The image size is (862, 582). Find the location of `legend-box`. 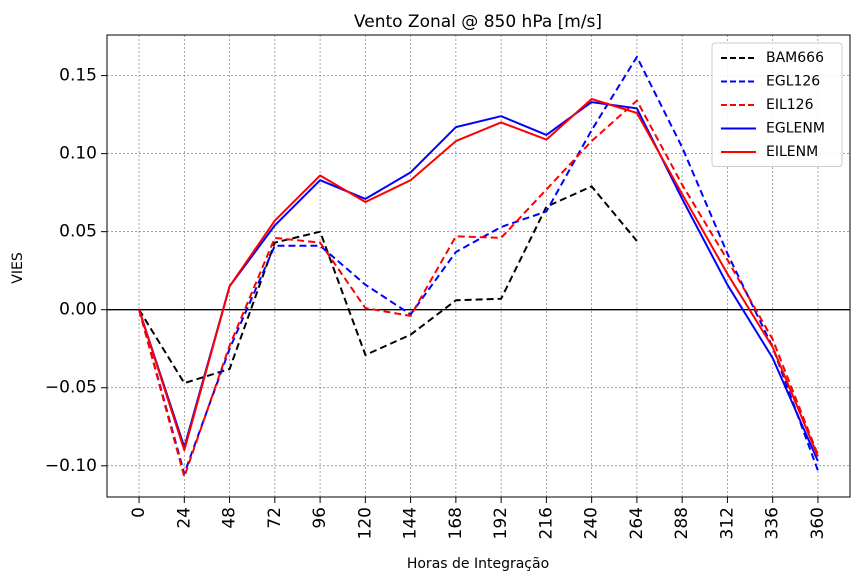

legend-box is located at coordinates (777, 104).